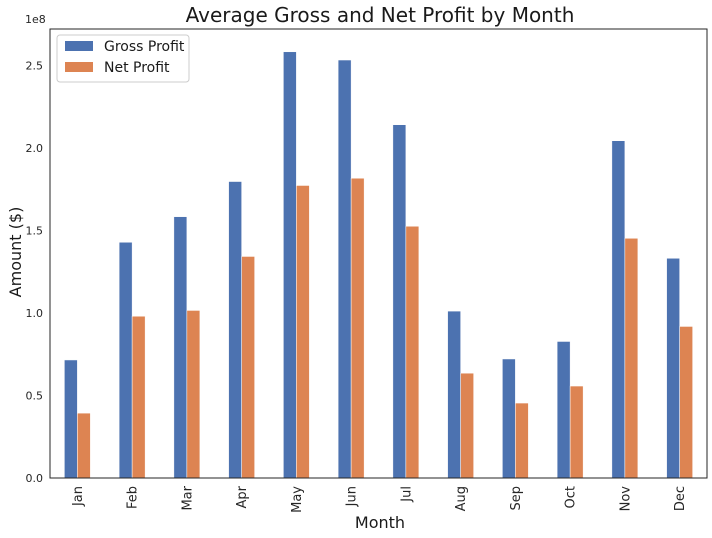  I want to click on bar-gross-profit-jun, so click(344, 269).